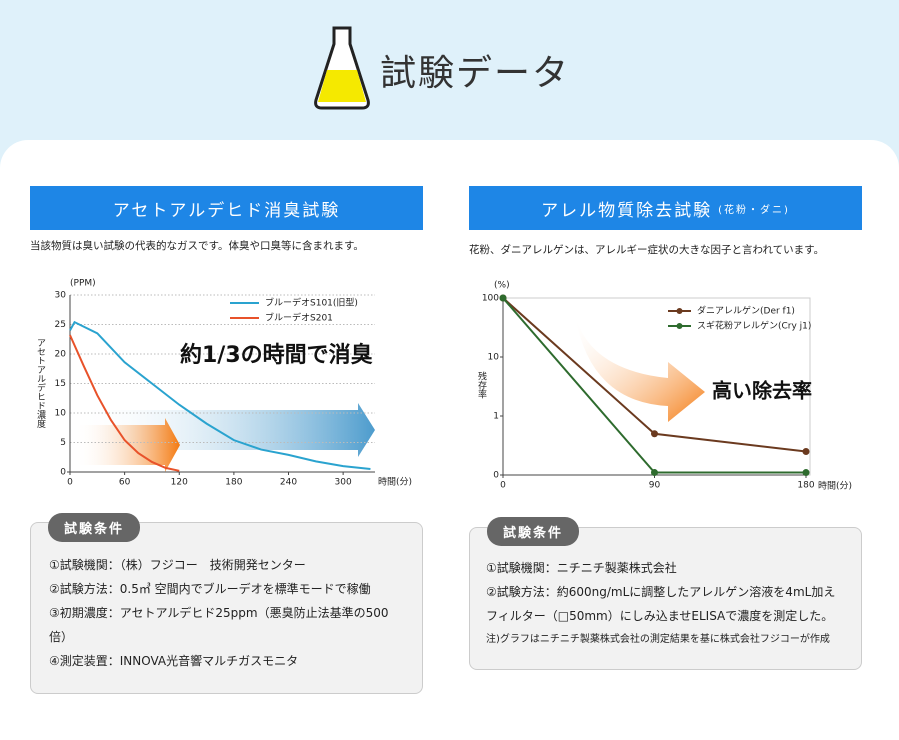 This screenshot has height=740, width=899. Describe the element at coordinates (210, 589) in the screenshot. I see `condition: ②試験方法：0.5㎥ 空間内でブルーデオを標準モードで稼働` at that location.